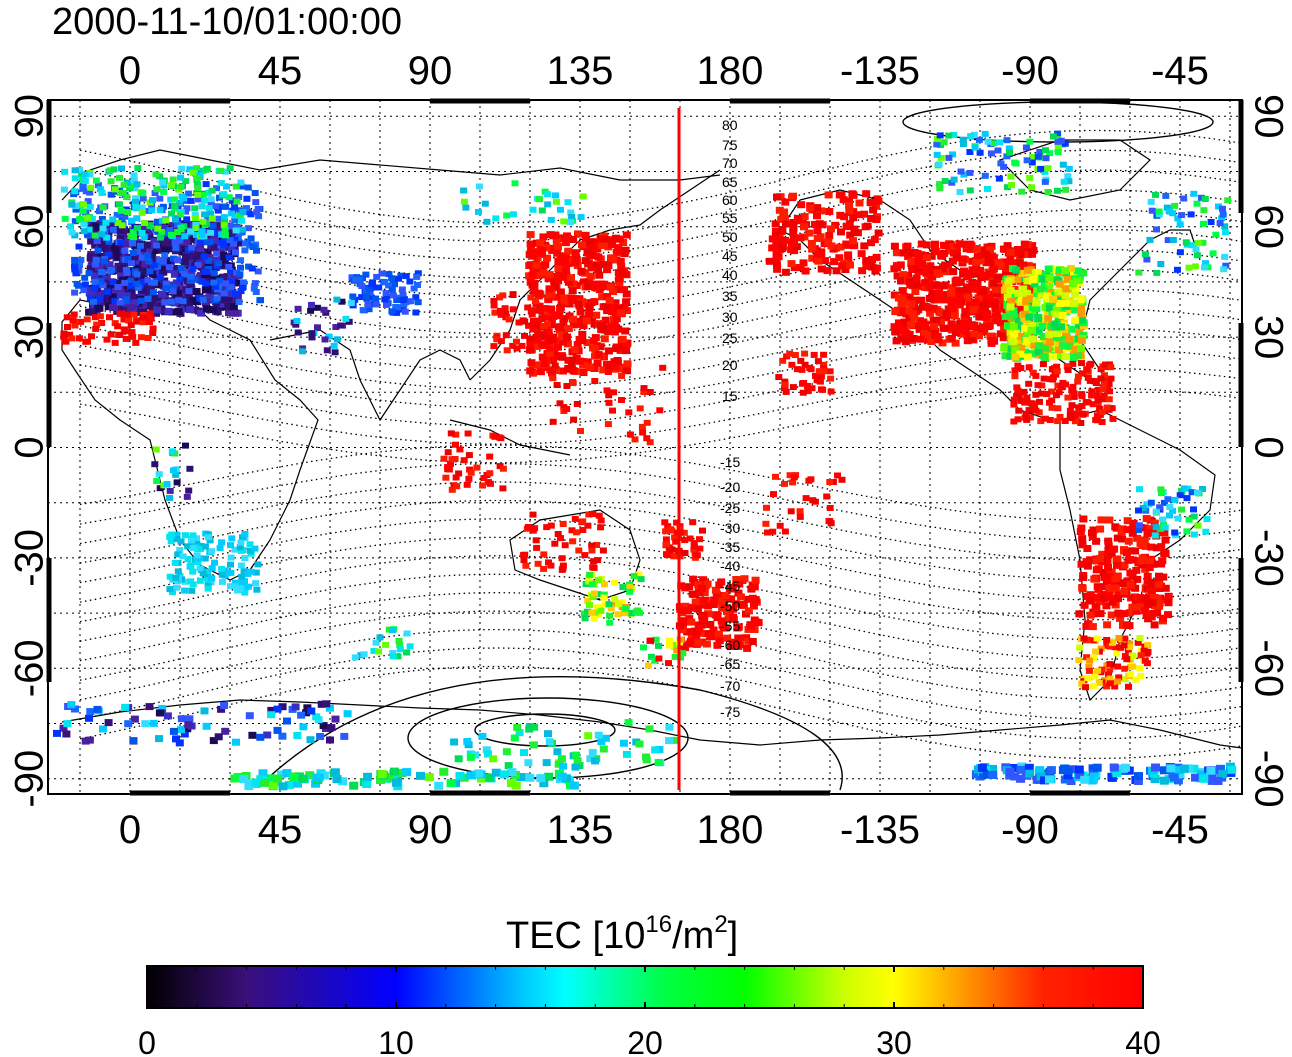 The height and width of the screenshot is (1057, 1292). I want to click on y-tick-right: -60, so click(1268, 668).